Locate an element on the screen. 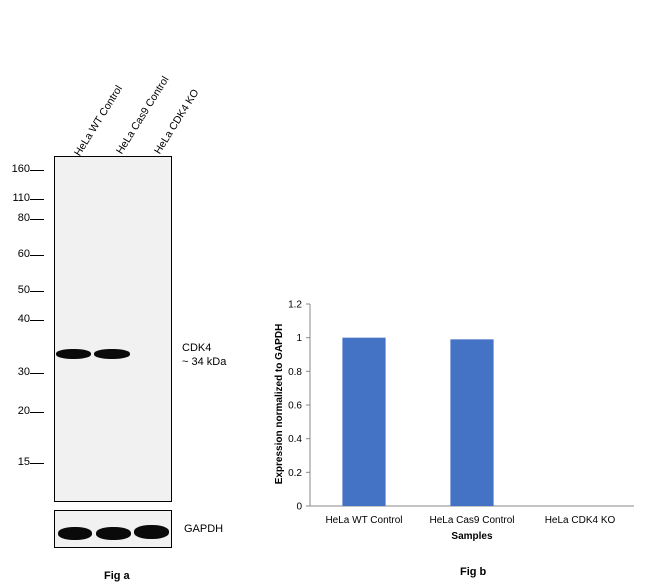 The height and width of the screenshot is (587, 650). y-tick-label: 1.2 is located at coordinates (295, 305).